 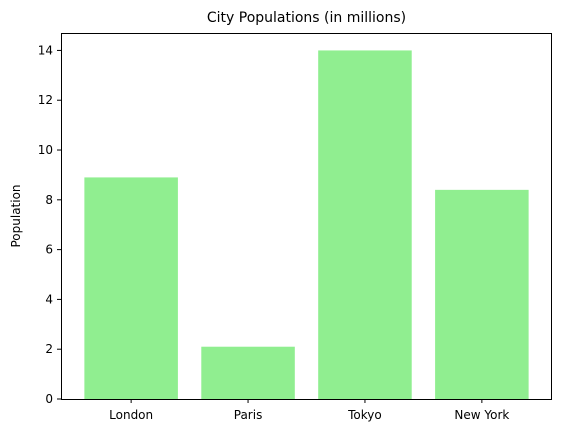 I want to click on y-tick-label: 2, so click(x=49, y=349).